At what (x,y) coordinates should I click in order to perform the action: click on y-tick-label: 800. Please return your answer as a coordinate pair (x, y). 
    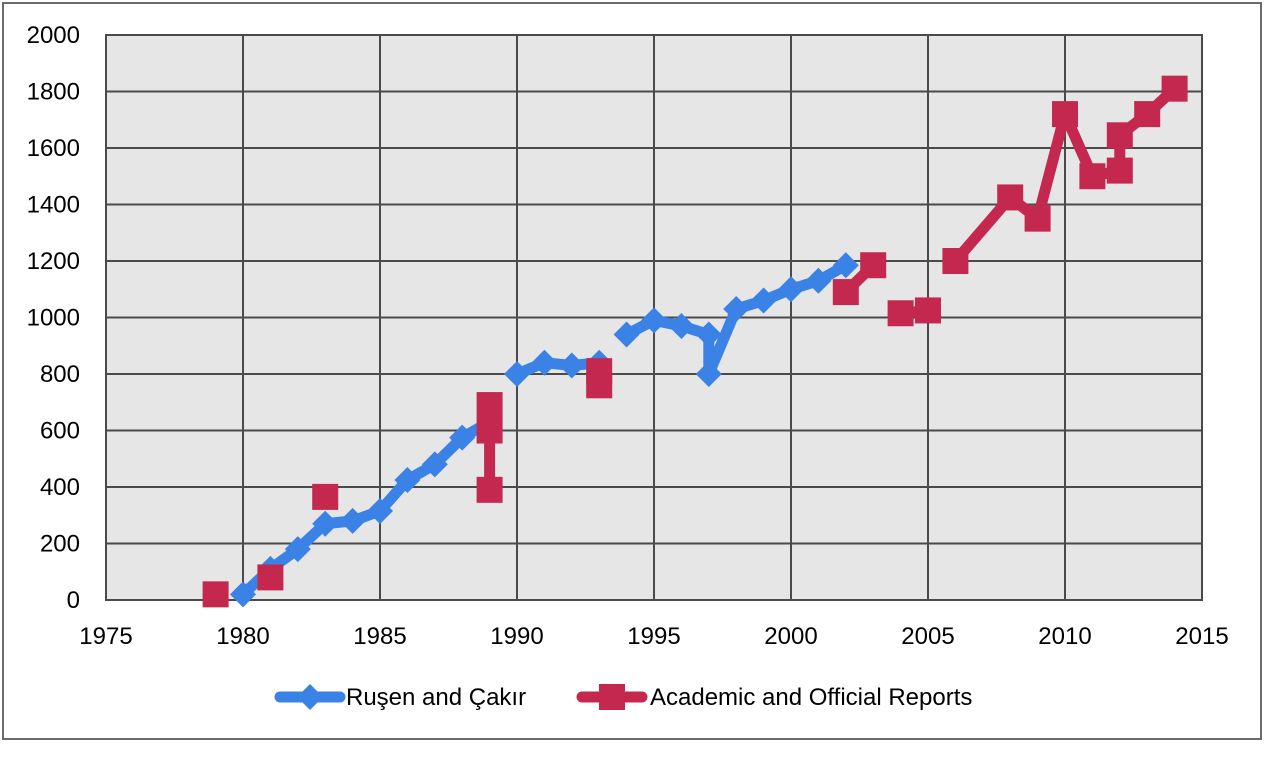
    Looking at the image, I should click on (60, 374).